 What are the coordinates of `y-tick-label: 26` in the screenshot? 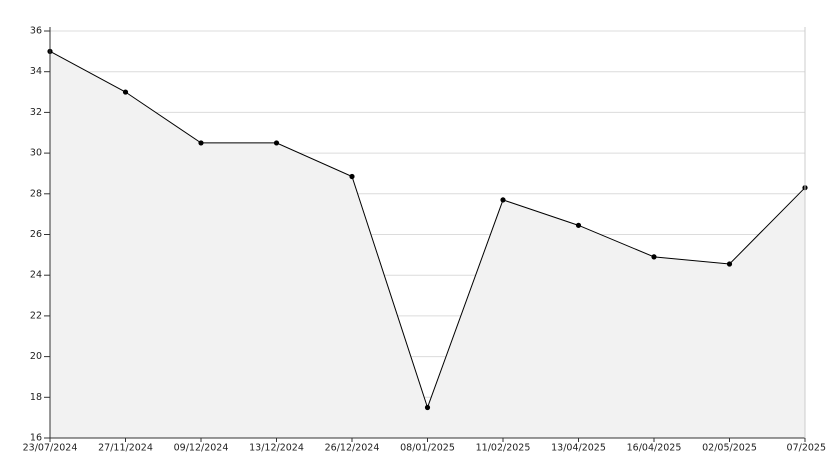 It's located at (36, 234).